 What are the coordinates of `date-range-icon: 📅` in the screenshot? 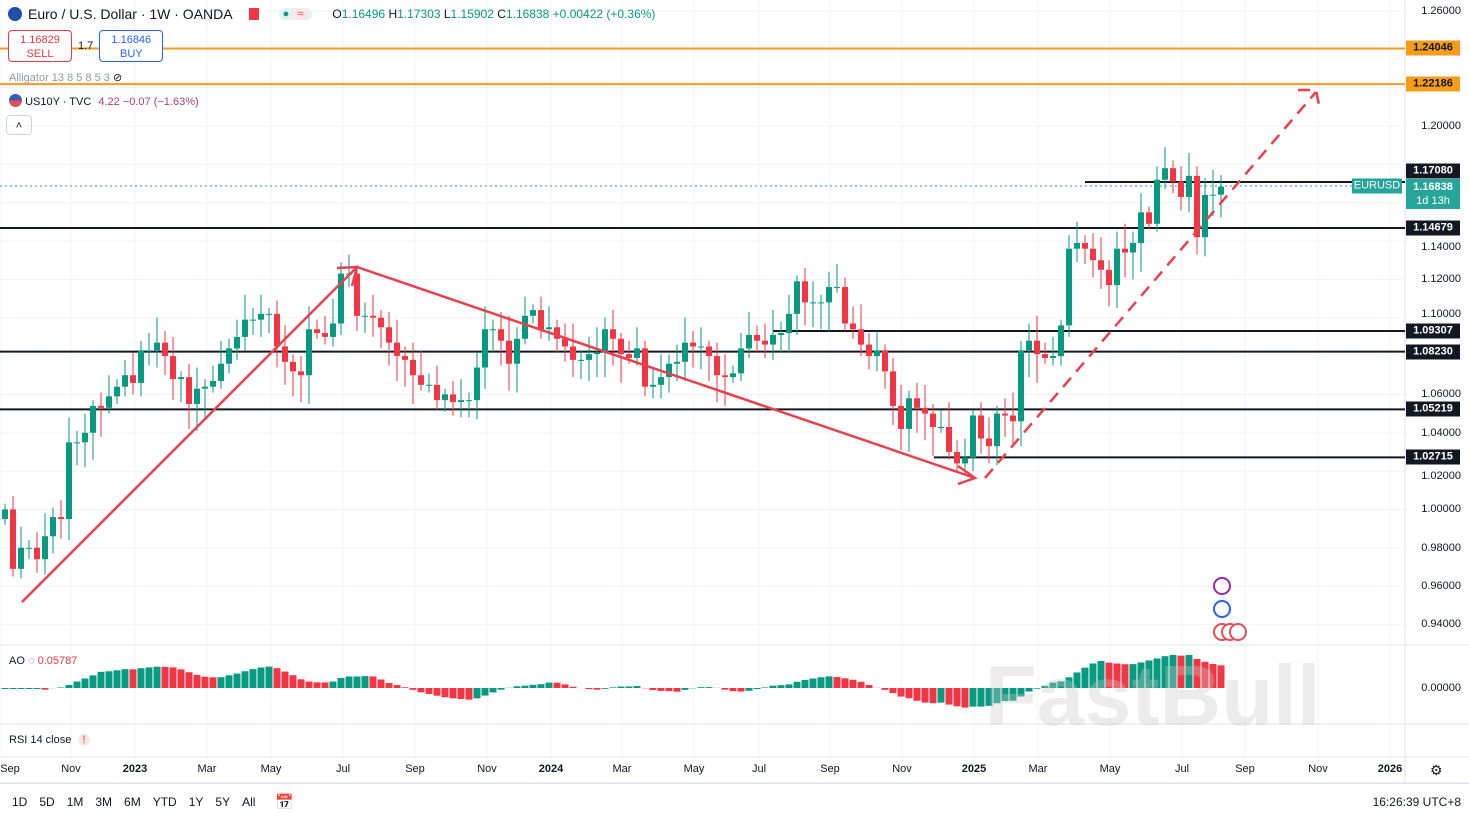 It's located at (285, 802).